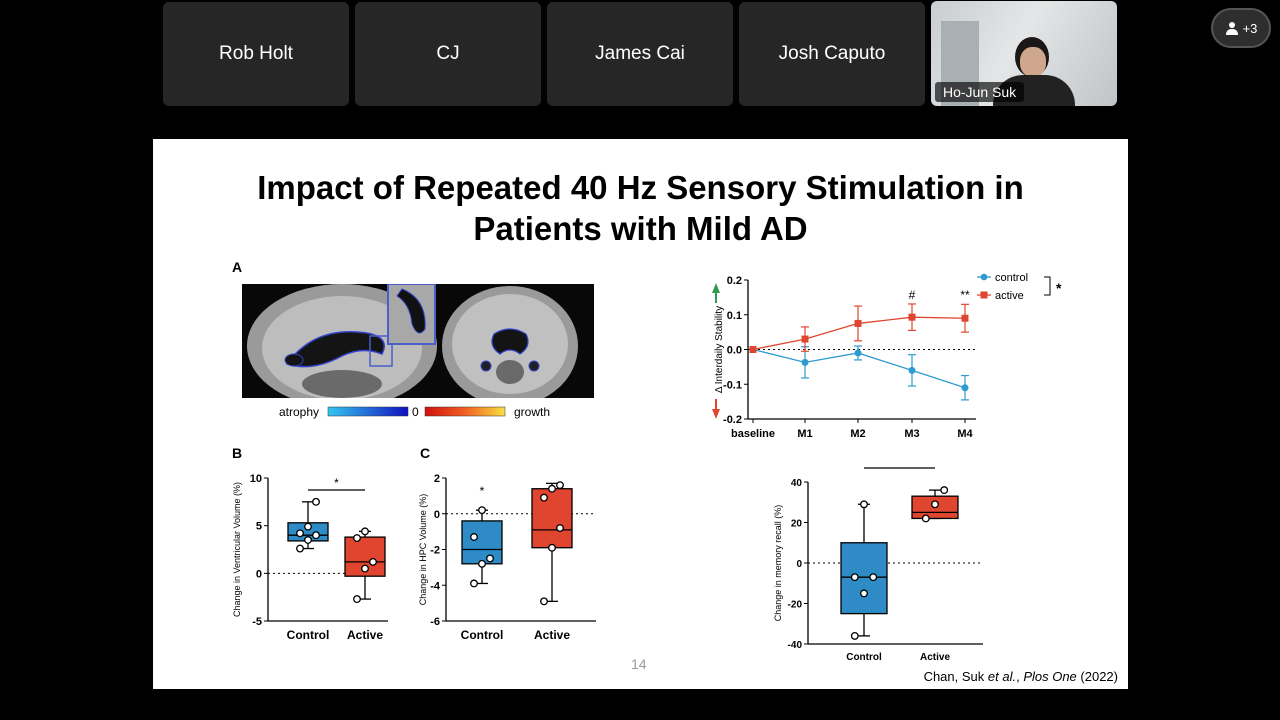 This screenshot has width=1280, height=720. What do you see at coordinates (435, 622) in the screenshot?
I see `y-tick-label: -6` at bounding box center [435, 622].